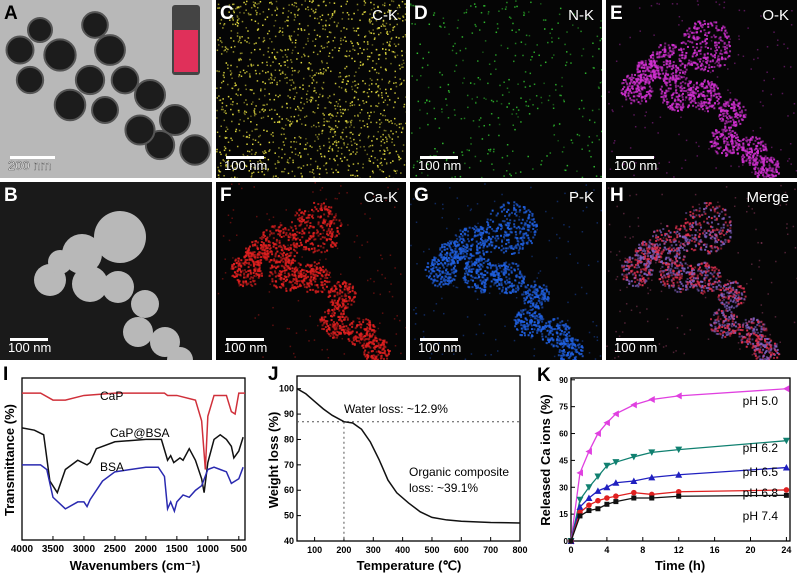 This screenshot has width=797, height=576. Describe the element at coordinates (385, 15) in the screenshot. I see `element-label: C-K` at that location.